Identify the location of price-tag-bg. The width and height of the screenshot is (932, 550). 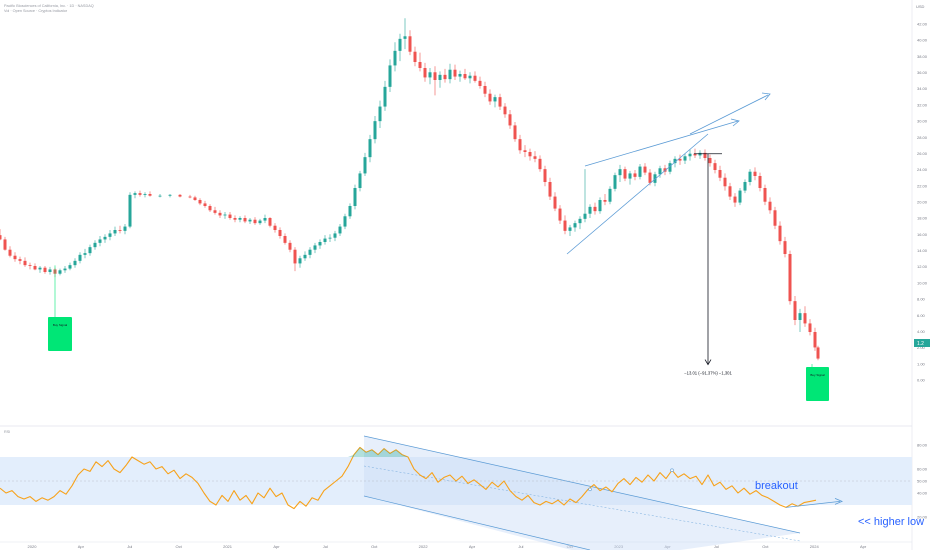
(922, 343).